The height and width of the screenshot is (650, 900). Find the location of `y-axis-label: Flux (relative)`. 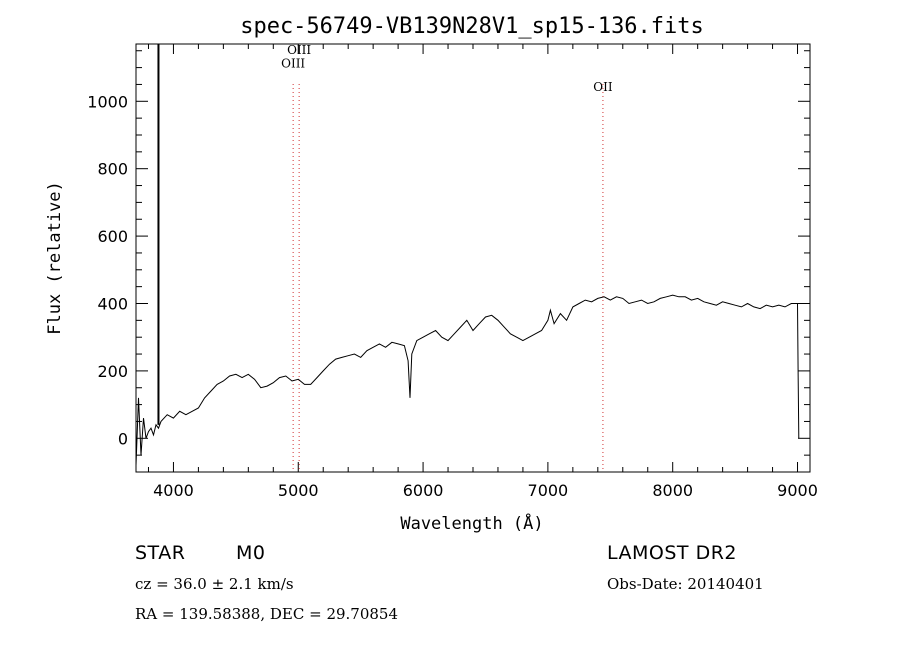

y-axis-label: Flux (relative) is located at coordinates (55, 258).